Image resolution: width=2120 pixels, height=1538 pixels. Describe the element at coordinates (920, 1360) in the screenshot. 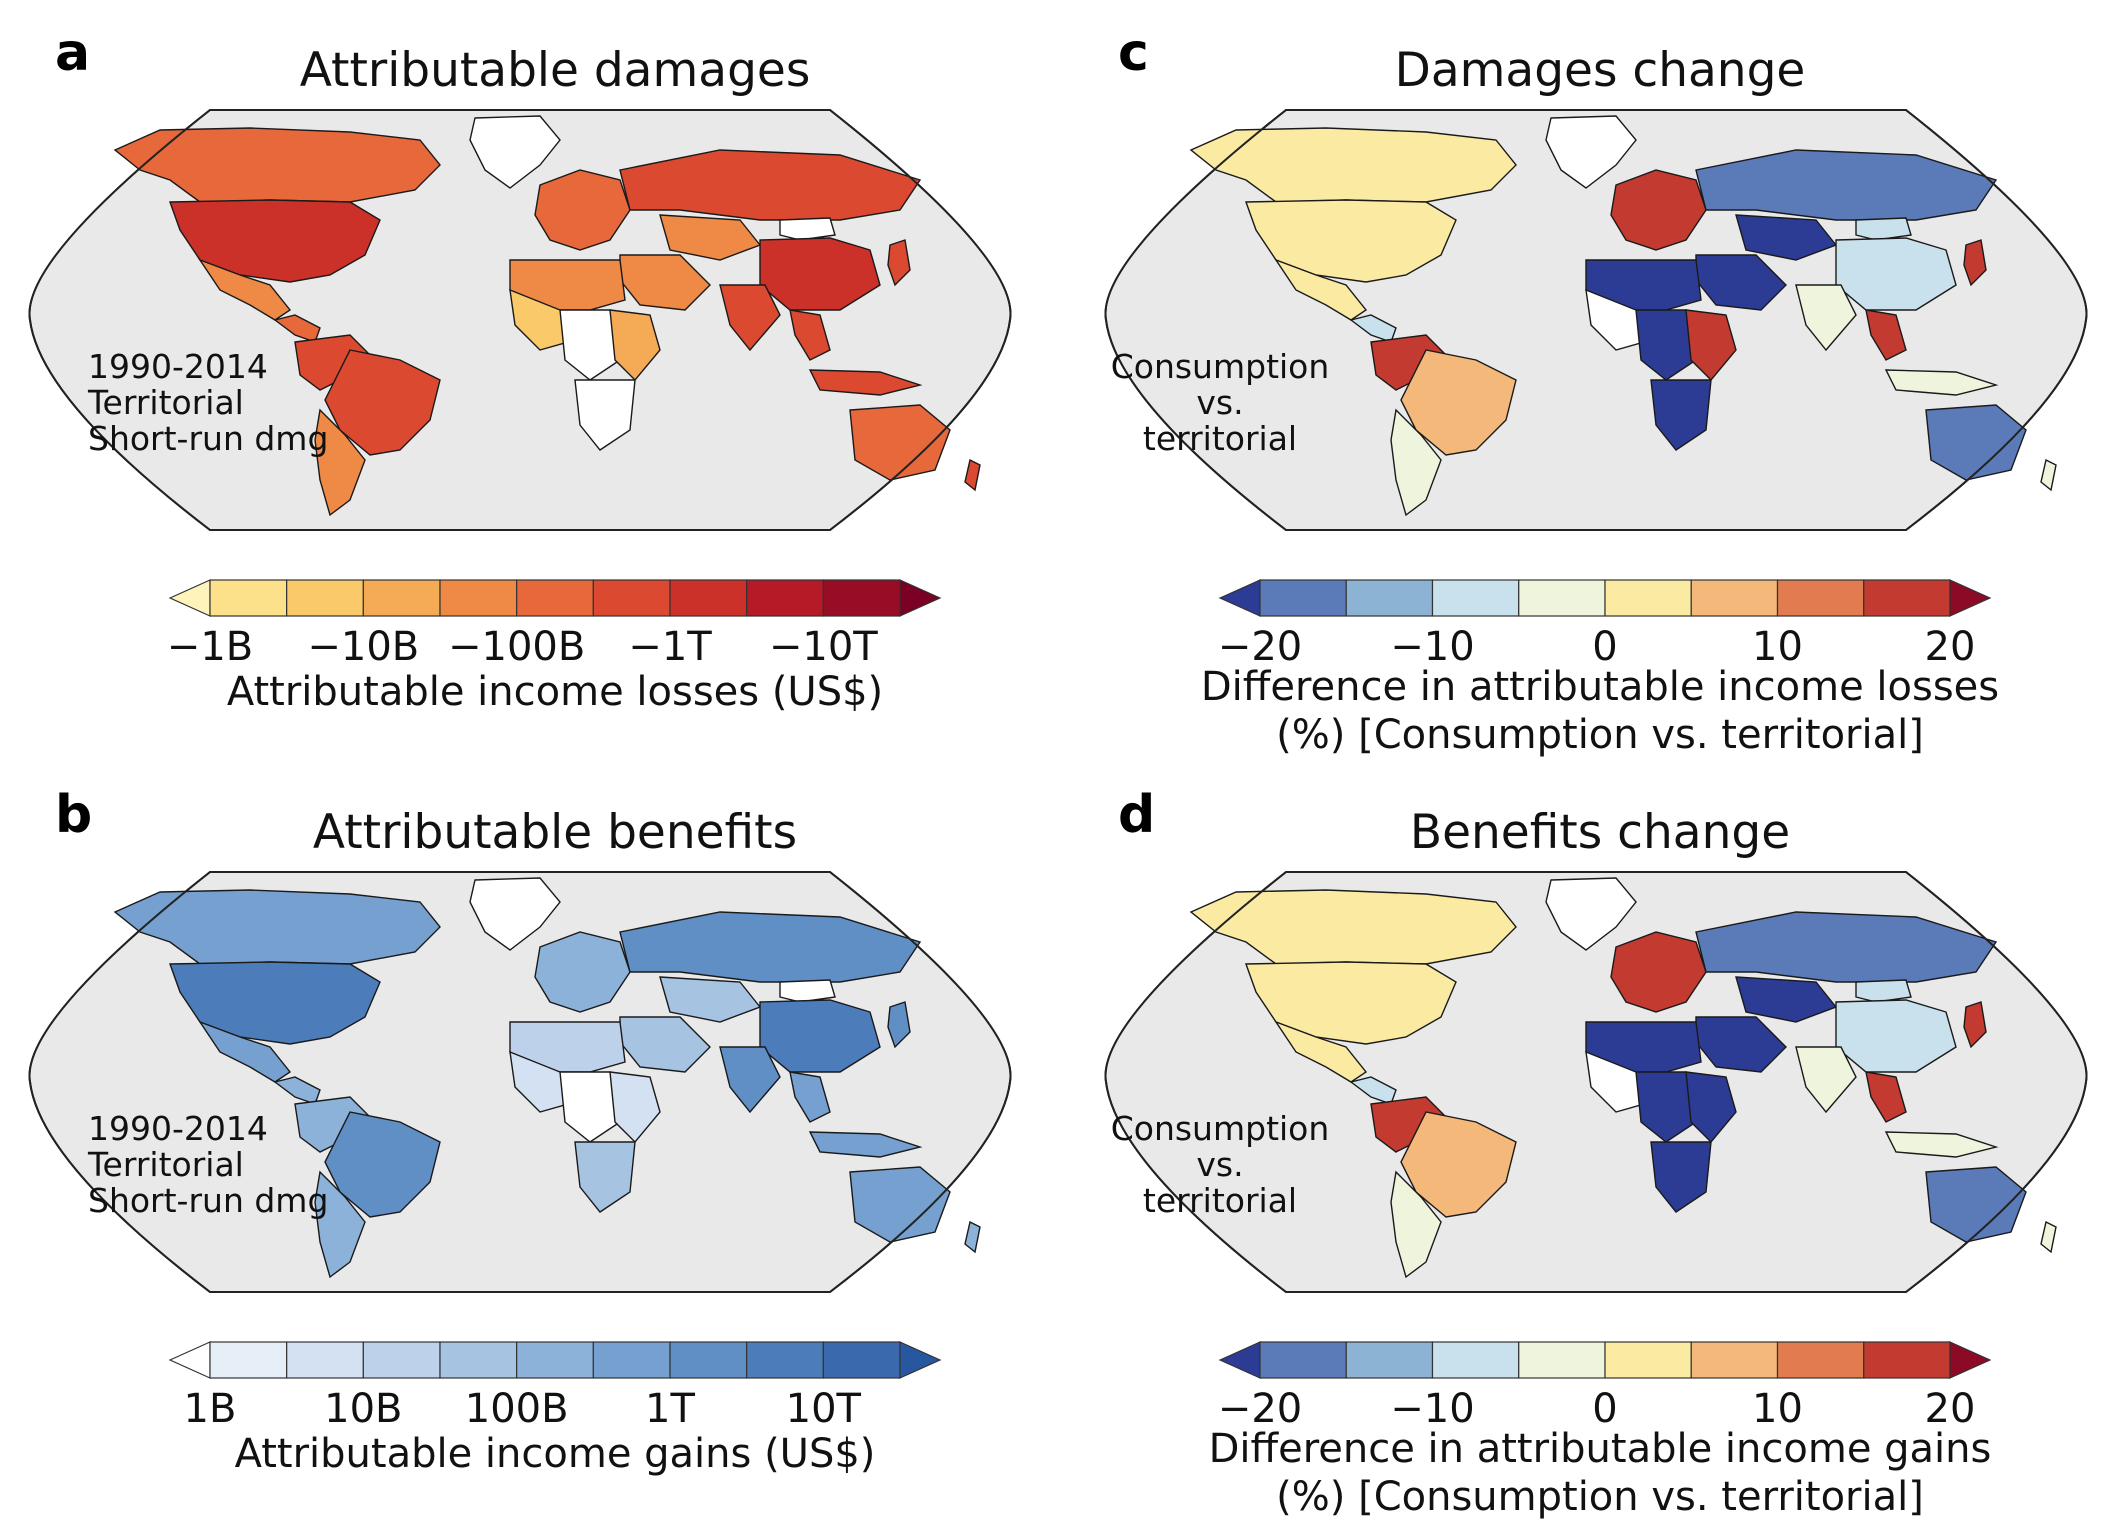

I see `colorbar-extend-high` at that location.